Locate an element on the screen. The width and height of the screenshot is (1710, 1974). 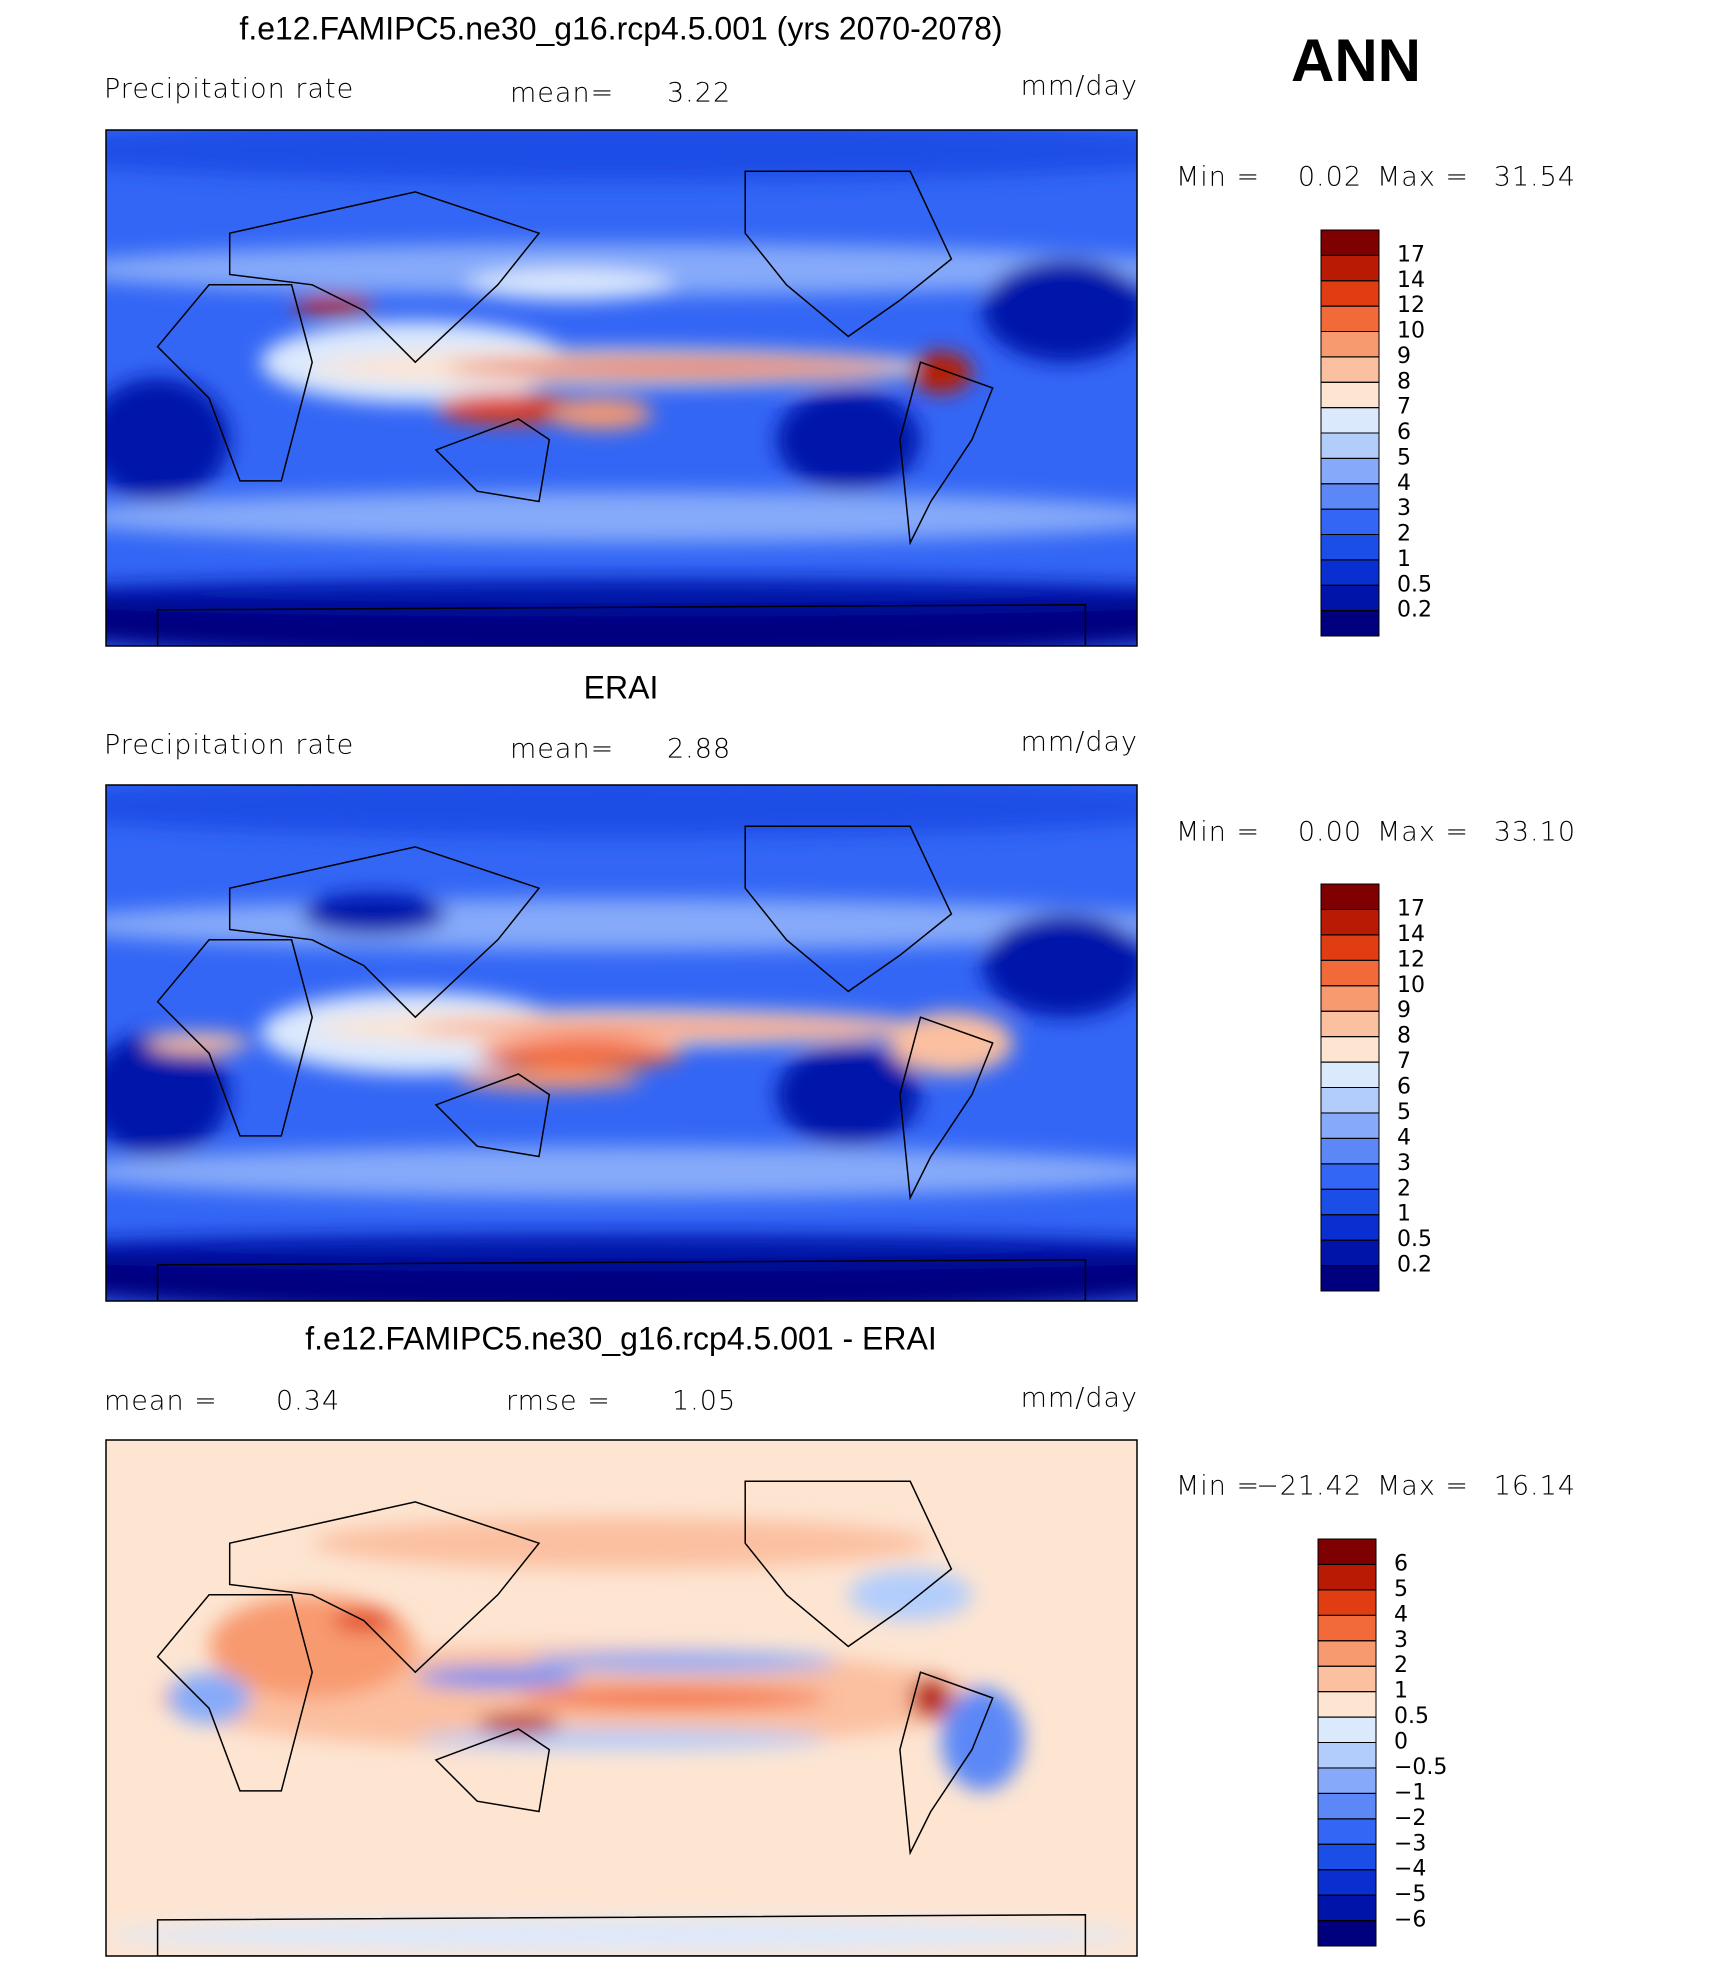
mean-value: 0.34 is located at coordinates (308, 1401).